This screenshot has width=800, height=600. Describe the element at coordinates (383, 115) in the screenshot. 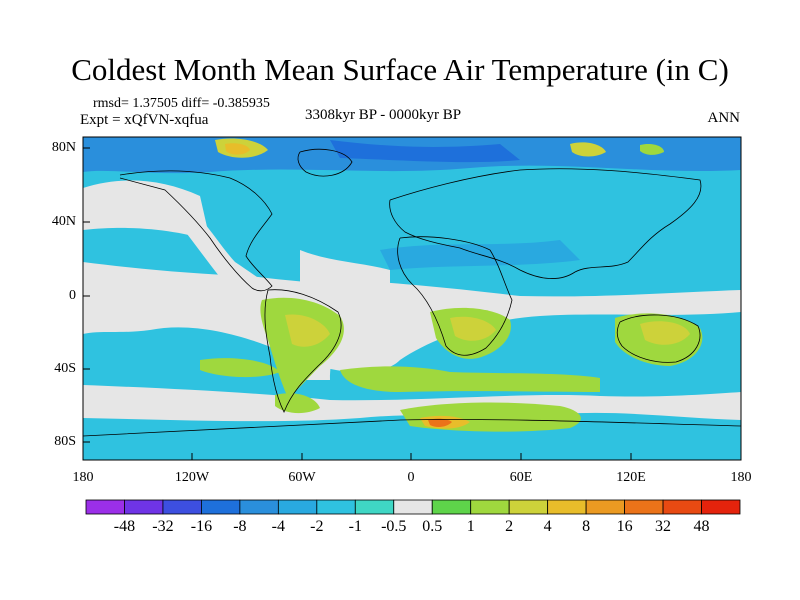

I see `period-label: 3308kyr BP - 0000kyr BP` at that location.